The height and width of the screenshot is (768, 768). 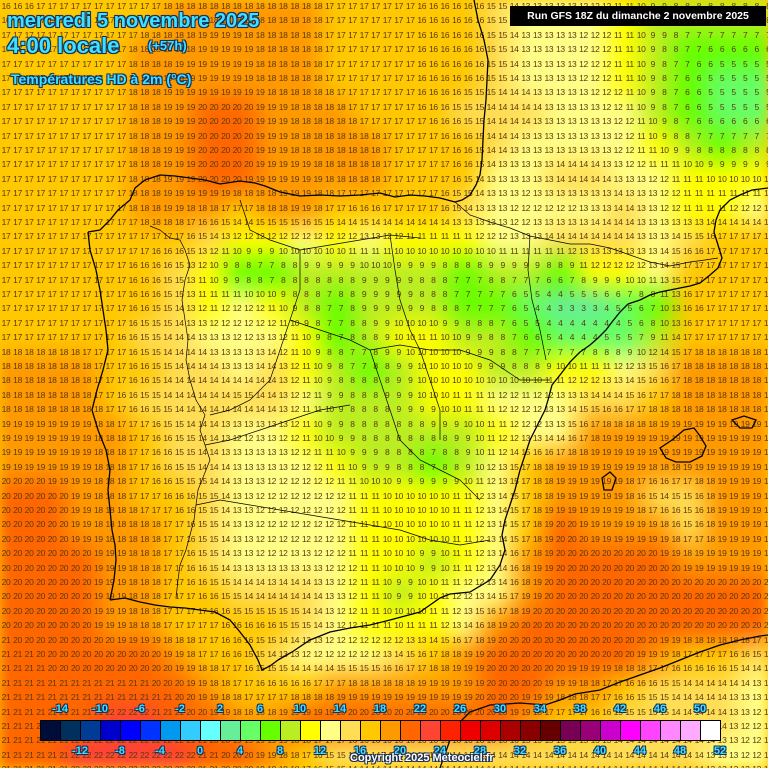 I want to click on legend-swatch, so click(x=91, y=730).